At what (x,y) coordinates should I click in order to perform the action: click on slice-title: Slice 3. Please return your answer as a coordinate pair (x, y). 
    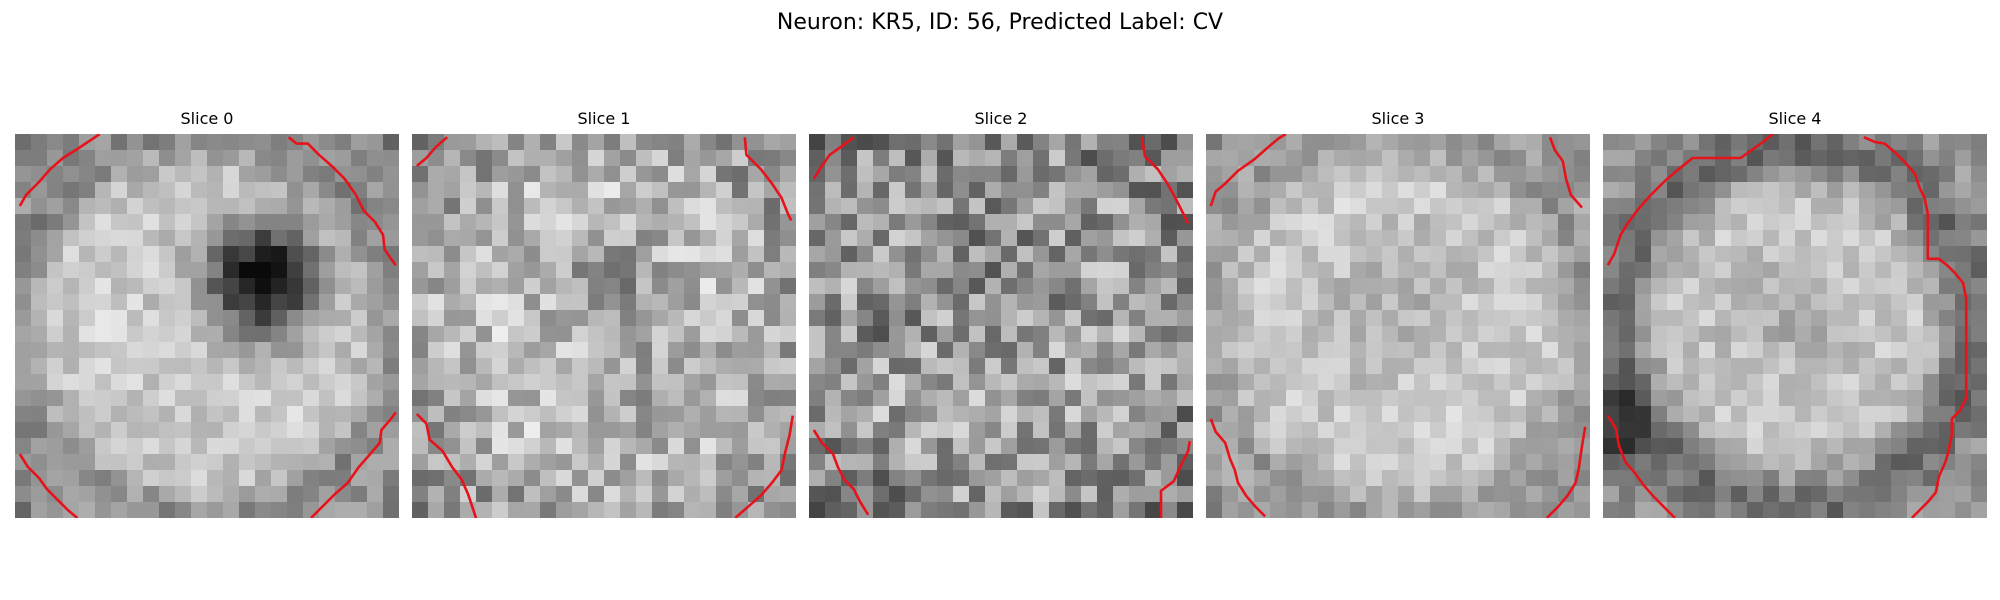
    Looking at the image, I should click on (1398, 118).